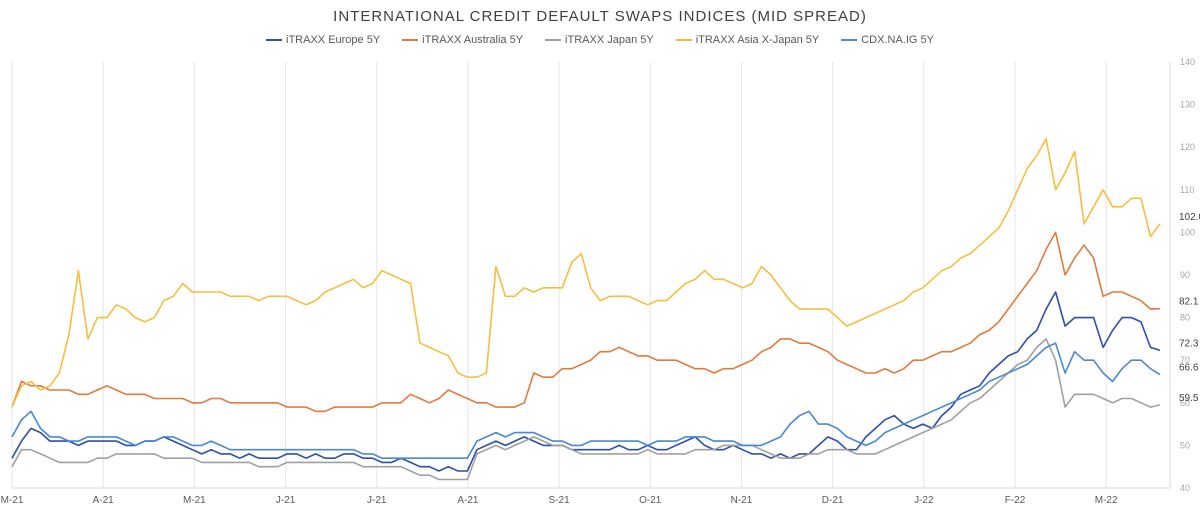  Describe the element at coordinates (1185, 403) in the screenshot. I see `y-tick-label: 60` at that location.